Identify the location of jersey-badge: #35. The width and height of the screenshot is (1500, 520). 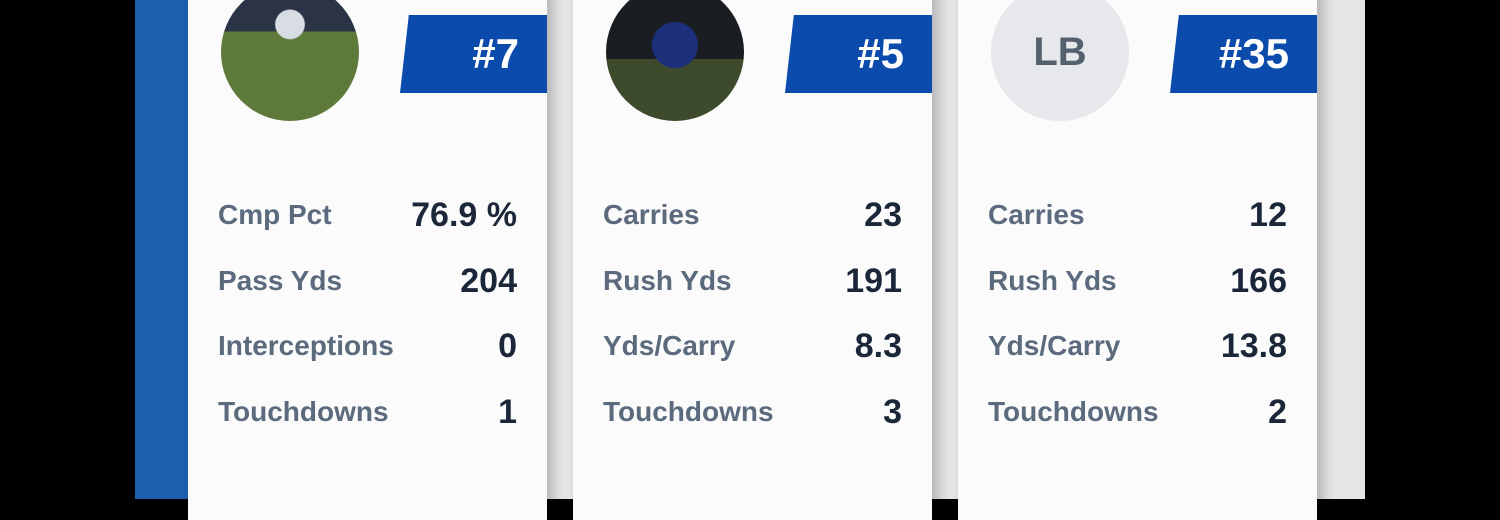
(1243, 54).